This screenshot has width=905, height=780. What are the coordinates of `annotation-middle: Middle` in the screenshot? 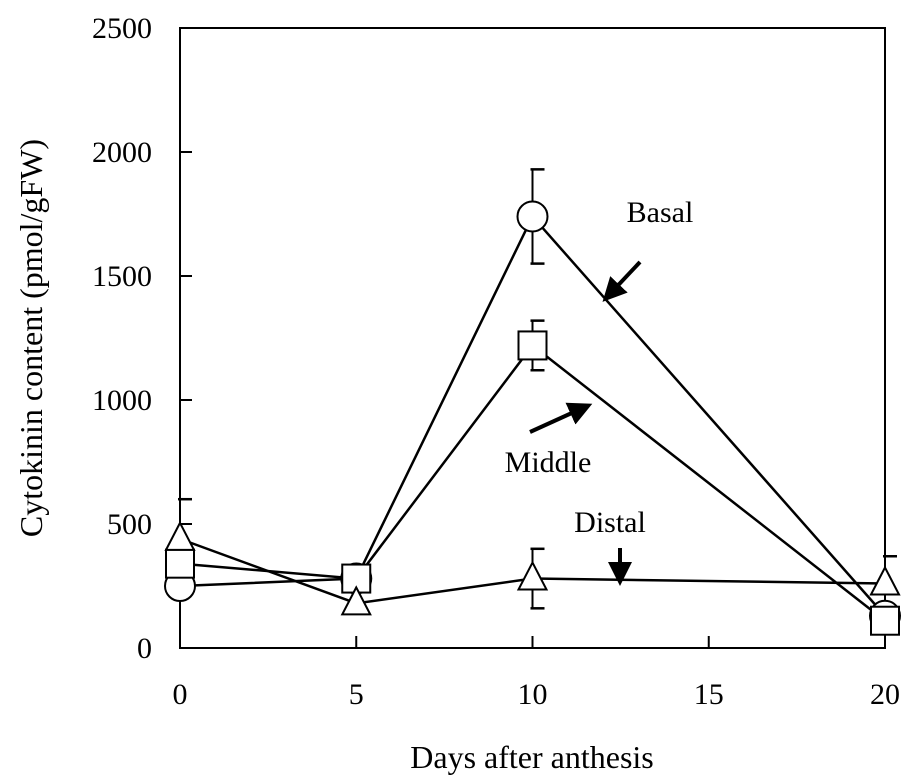 It's located at (548, 462).